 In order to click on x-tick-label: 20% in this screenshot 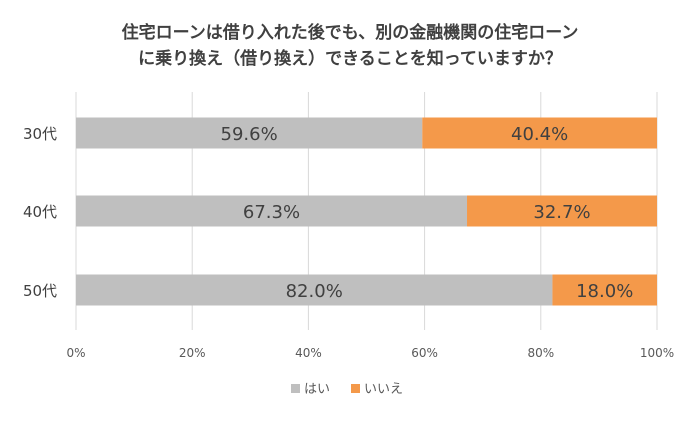, I will do `click(192, 353)`.